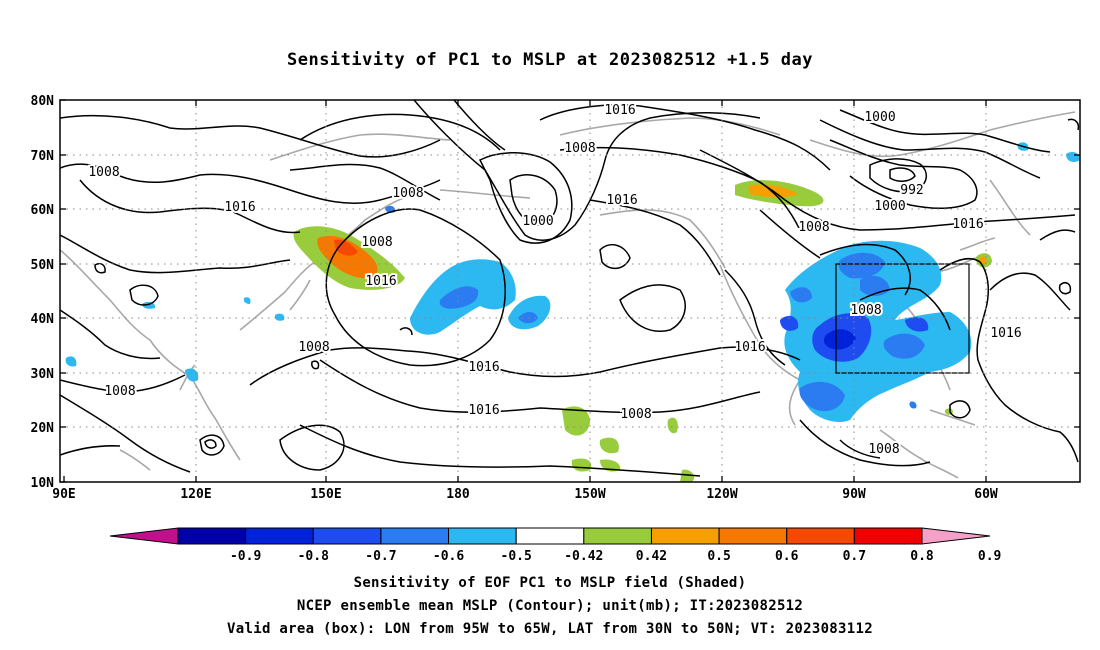  I want to click on lat-label: 40N, so click(43, 319).